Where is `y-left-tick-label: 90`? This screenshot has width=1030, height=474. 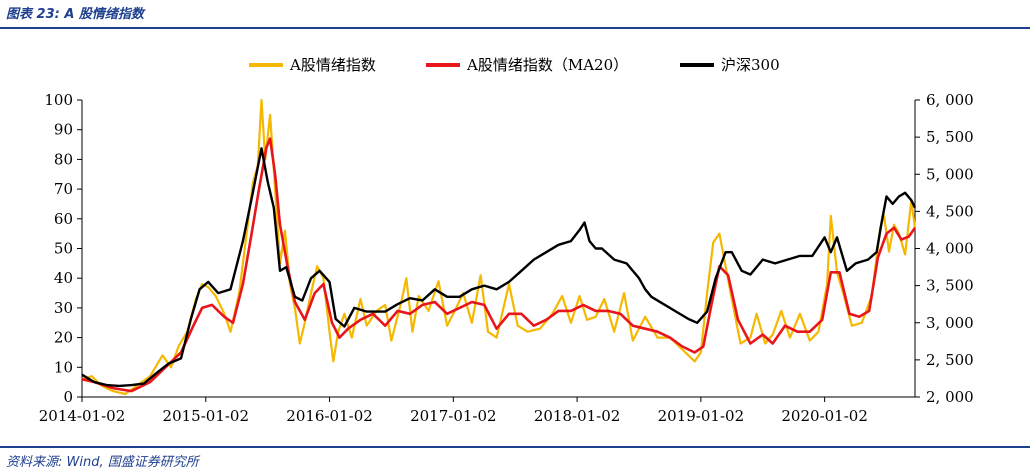
y-left-tick-label: 90 is located at coordinates (63, 130).